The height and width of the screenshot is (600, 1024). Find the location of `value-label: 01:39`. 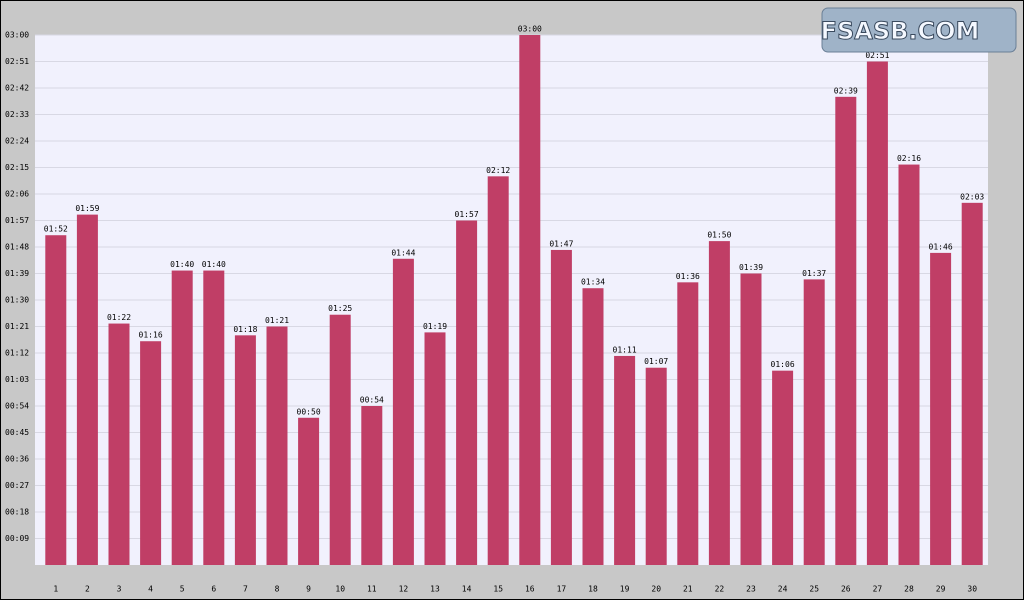

value-label: 01:39 is located at coordinates (751, 267).